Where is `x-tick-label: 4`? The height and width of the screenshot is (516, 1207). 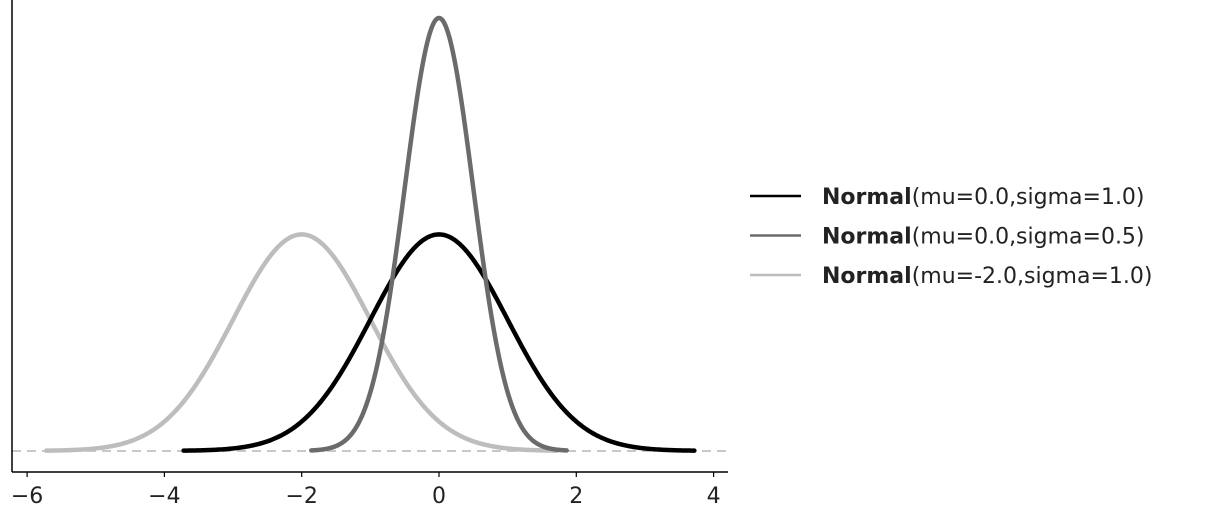 x-tick-label: 4 is located at coordinates (714, 496).